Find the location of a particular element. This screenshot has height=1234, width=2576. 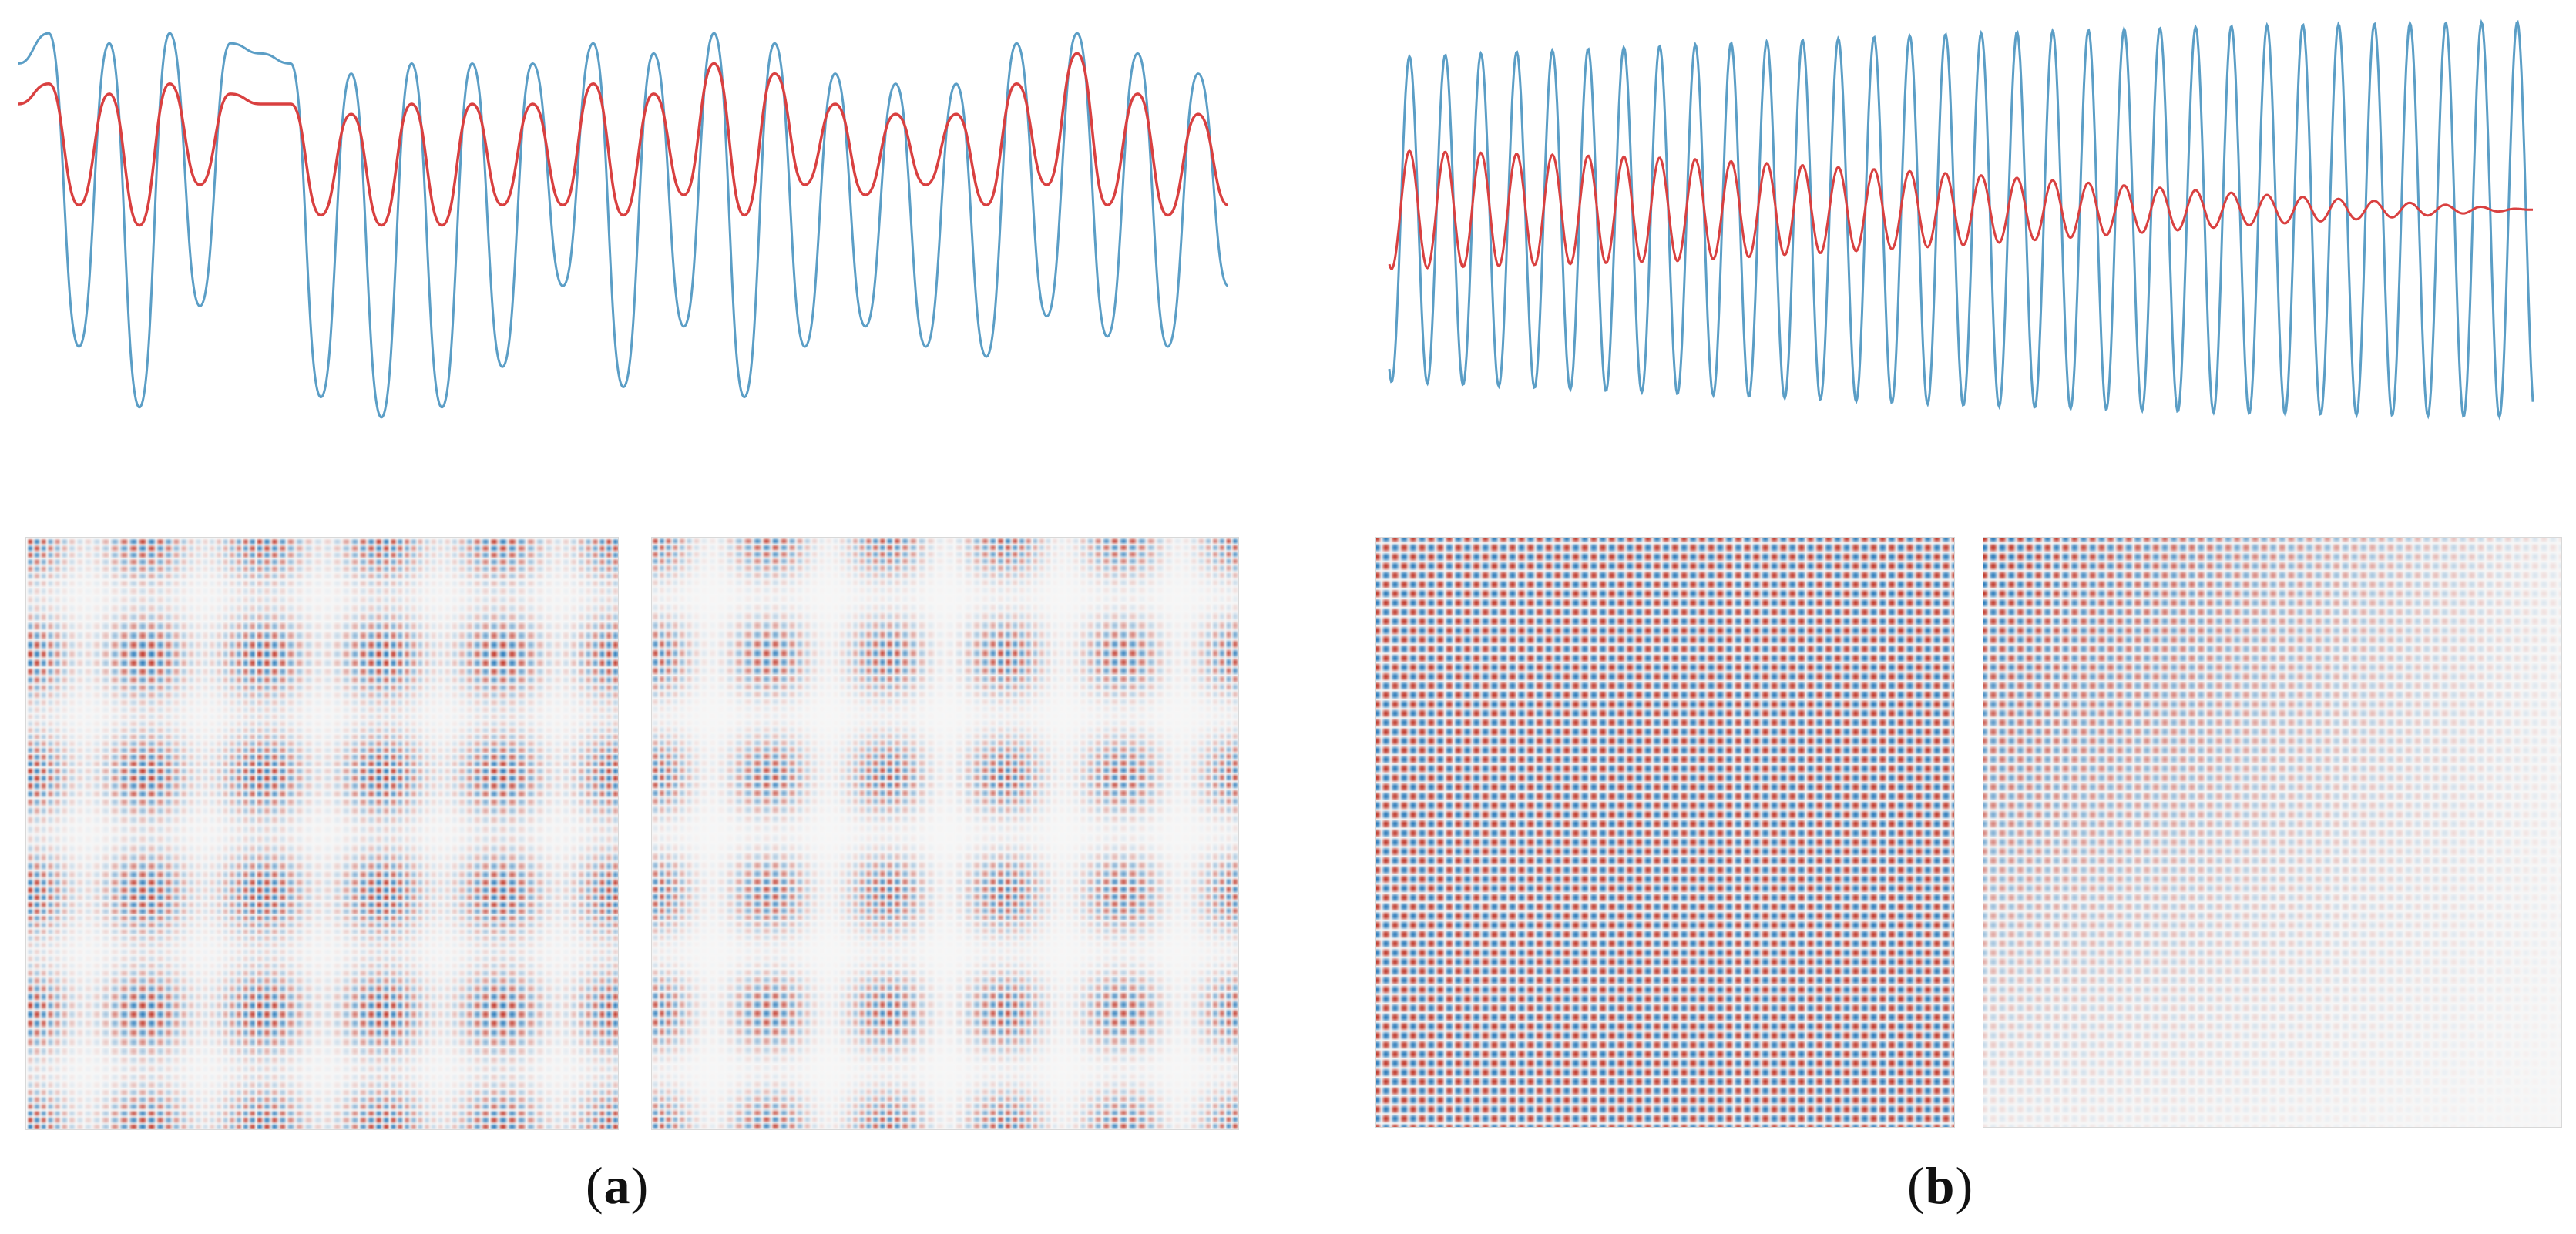

caption-b-close: ) is located at coordinates (1964, 1185).